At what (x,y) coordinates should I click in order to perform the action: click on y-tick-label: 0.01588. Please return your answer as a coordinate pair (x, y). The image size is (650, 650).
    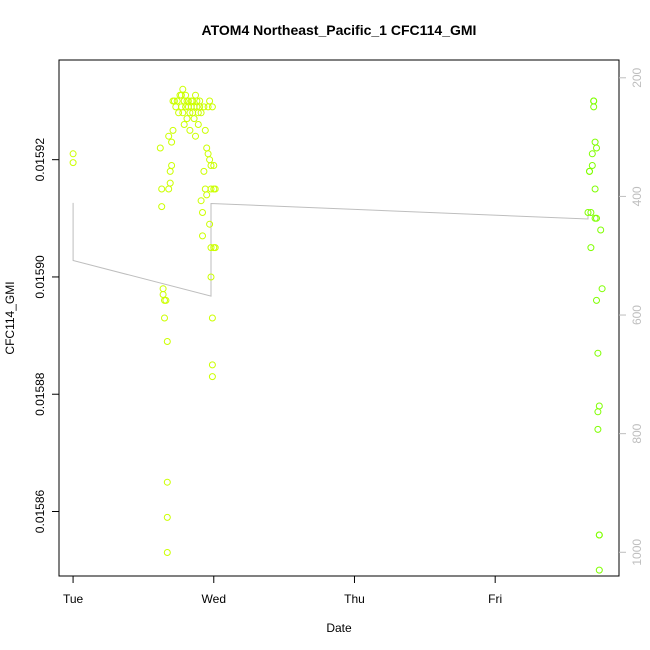
    Looking at the image, I should click on (40, 394).